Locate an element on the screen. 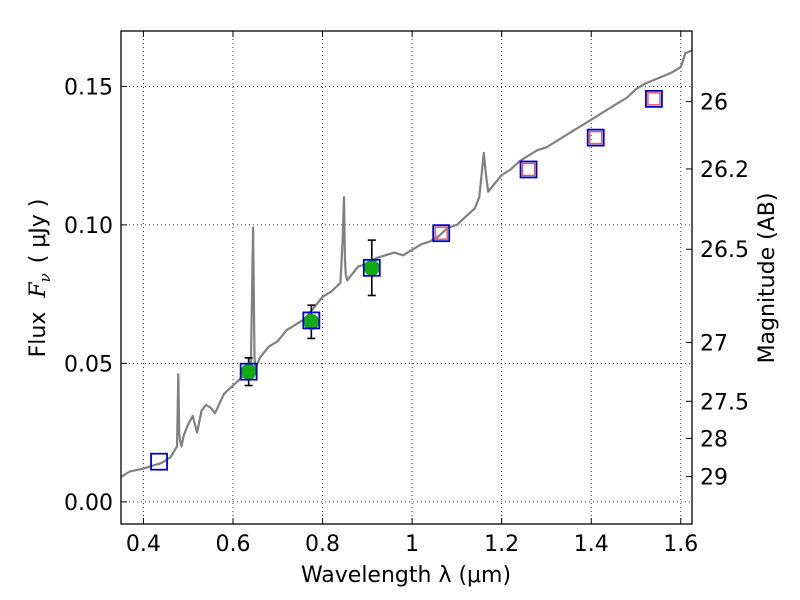 The width and height of the screenshot is (800, 600). y2-tick-label: 27.5 is located at coordinates (724, 402).